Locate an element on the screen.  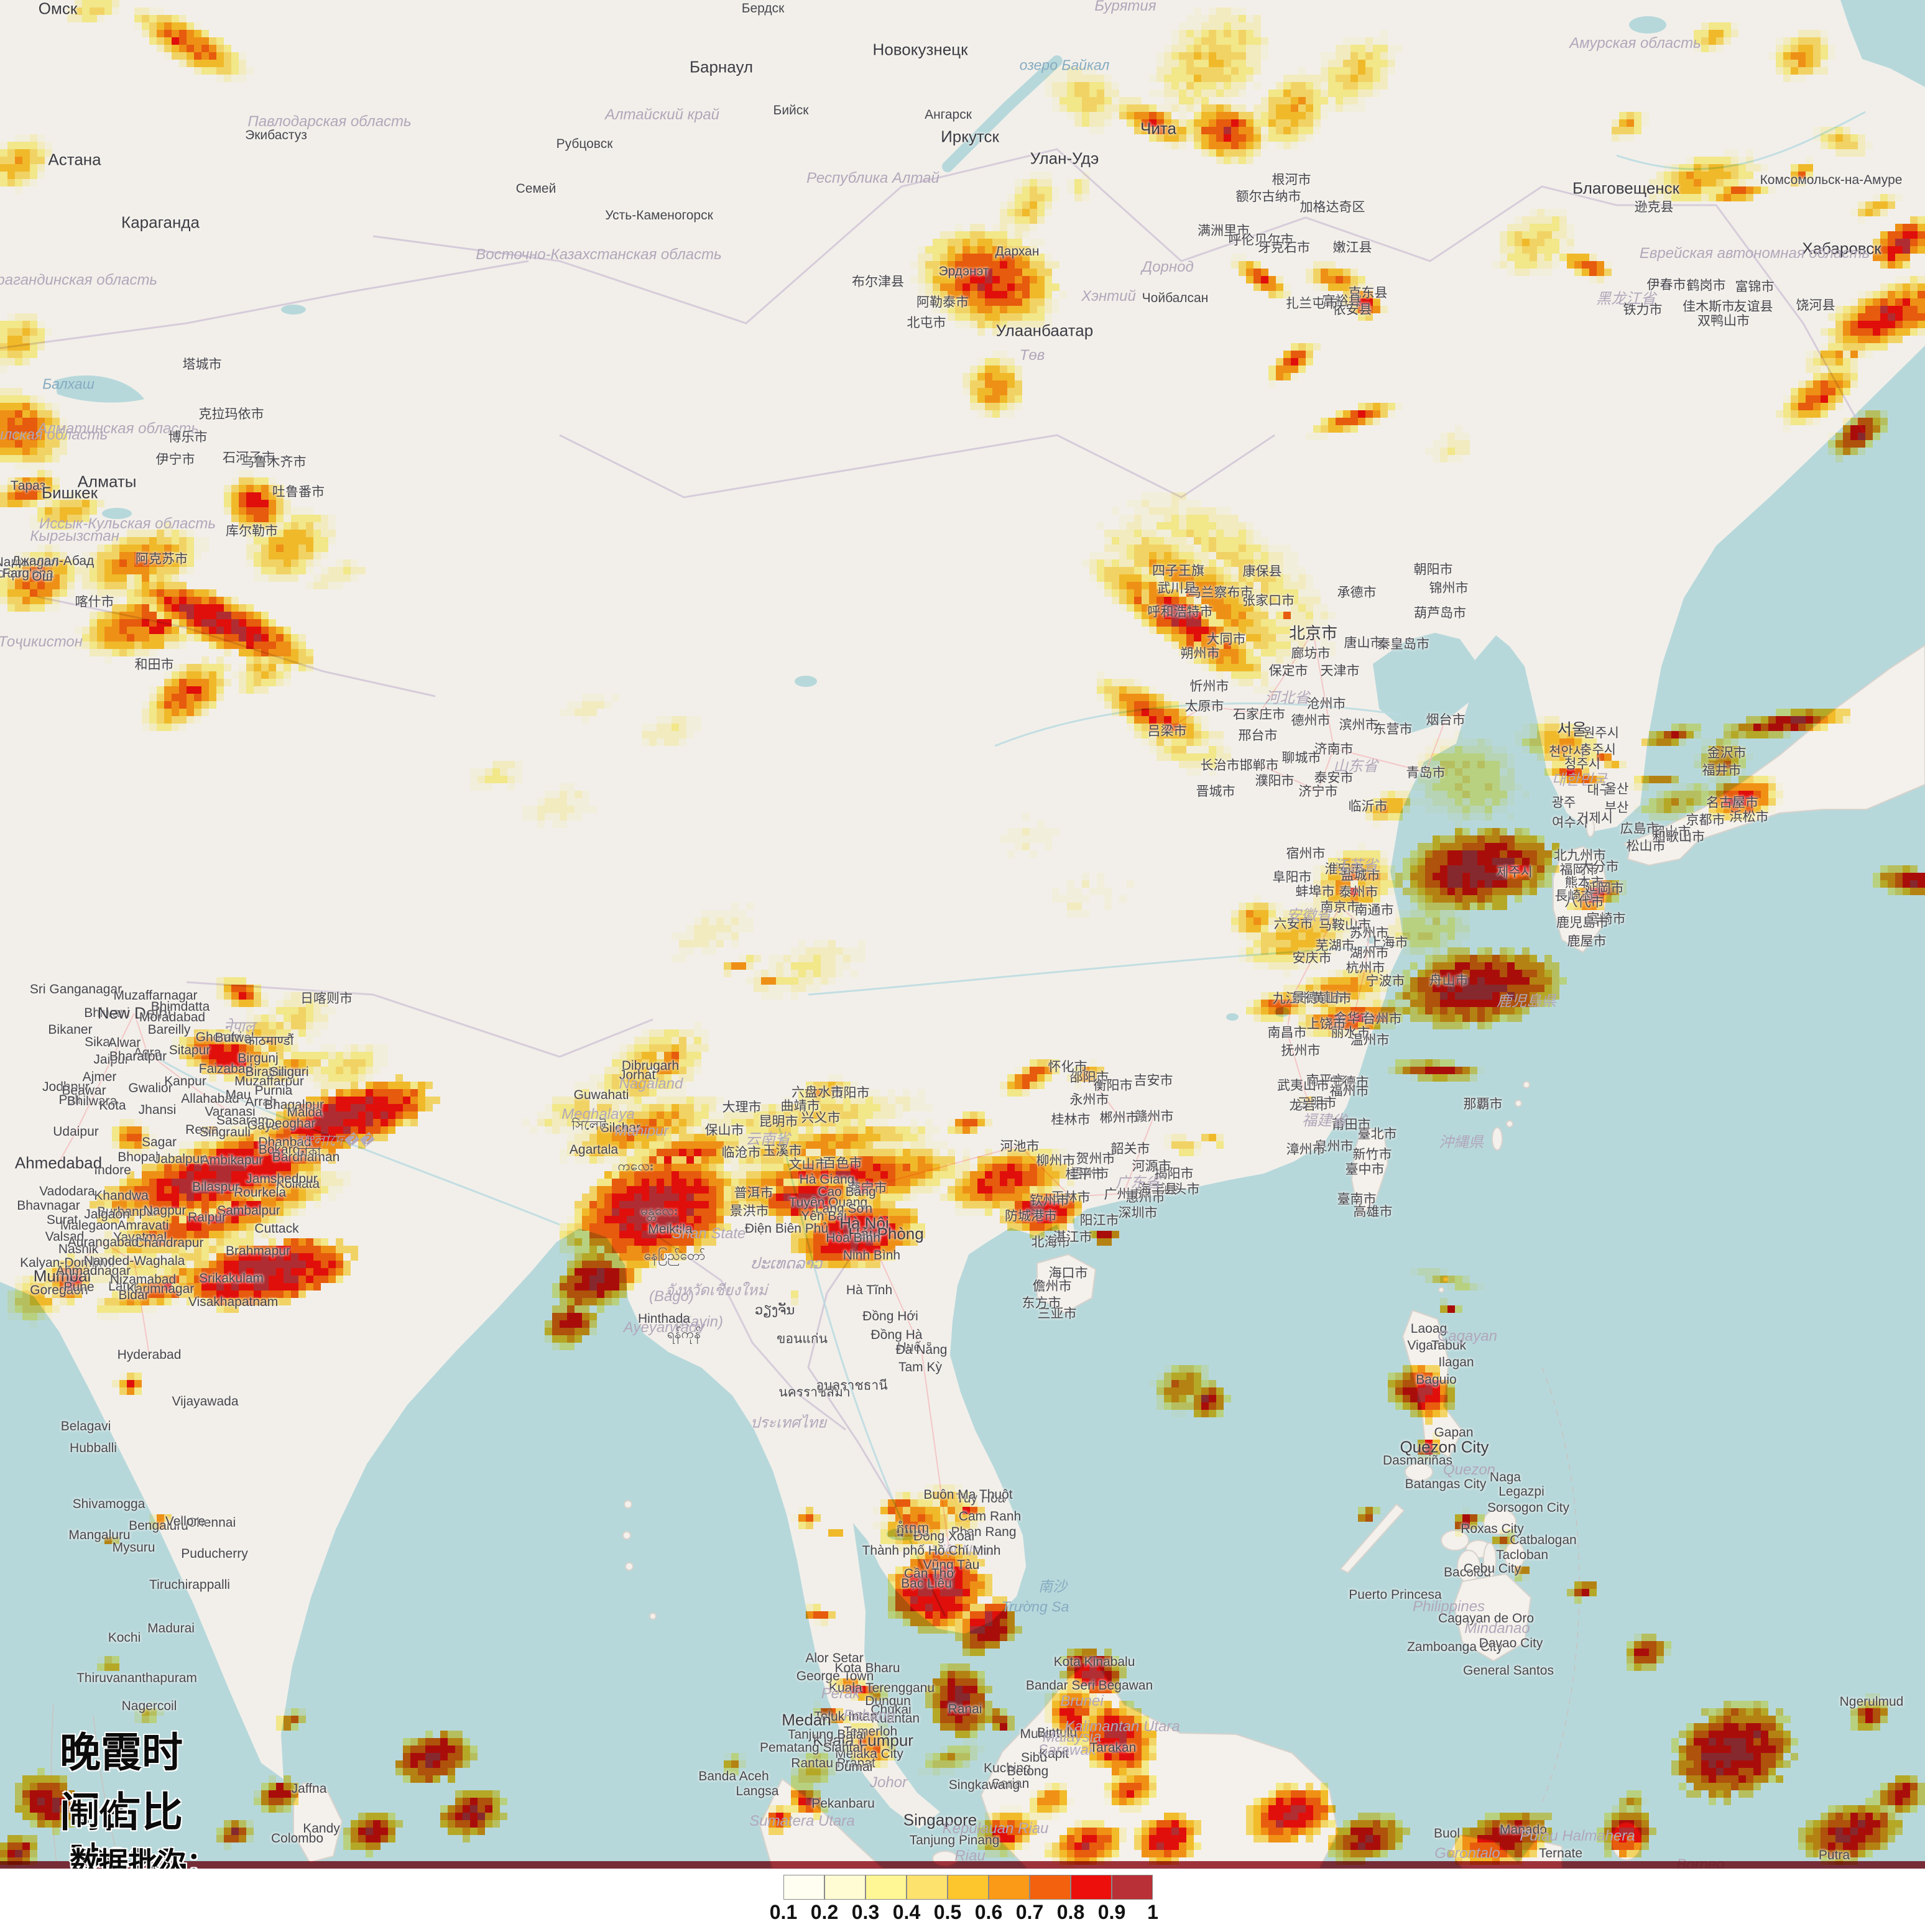
map-label: 根河市 is located at coordinates (1291, 180).